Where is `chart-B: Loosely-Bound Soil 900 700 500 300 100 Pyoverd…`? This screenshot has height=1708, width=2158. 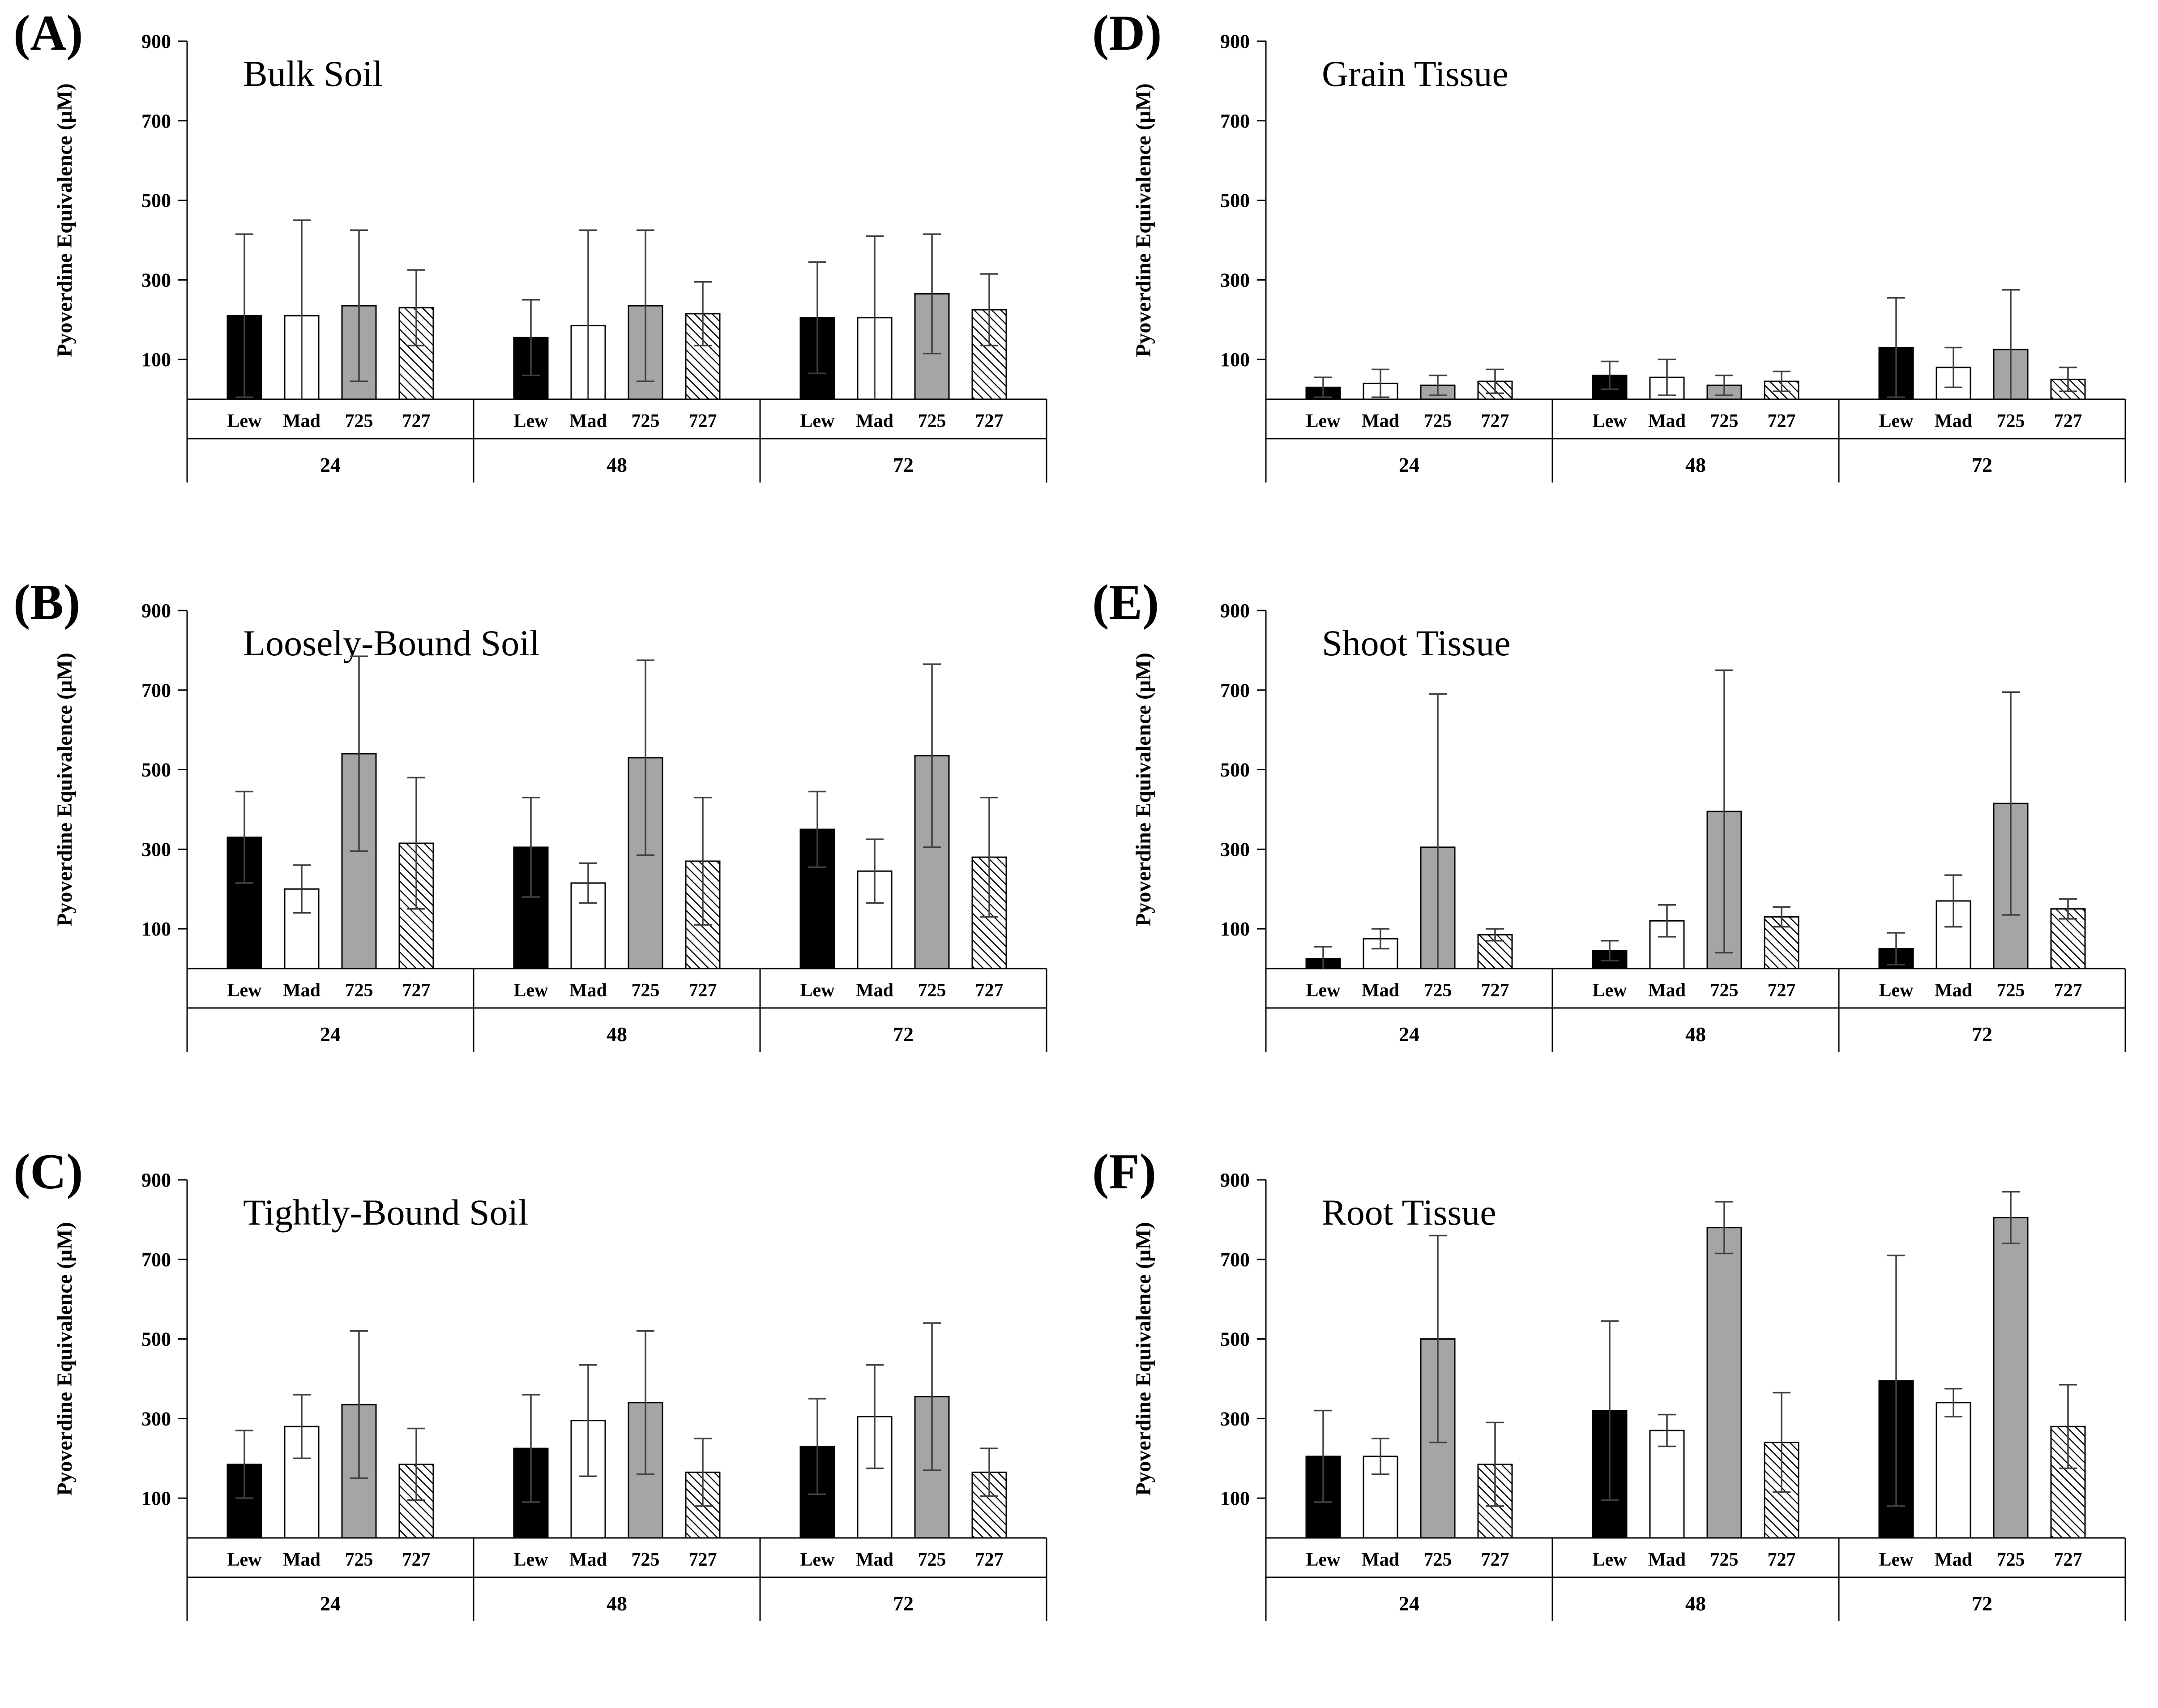
chart-B: Loosely-Bound Soil 900 700 500 300 100 Pyoverd… is located at coordinates (550, 826).